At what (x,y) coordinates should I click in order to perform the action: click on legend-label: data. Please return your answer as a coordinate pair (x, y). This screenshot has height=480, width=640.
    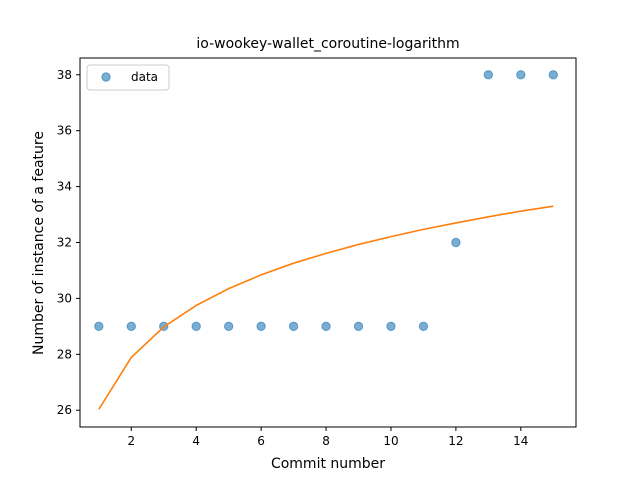
    Looking at the image, I should click on (144, 77).